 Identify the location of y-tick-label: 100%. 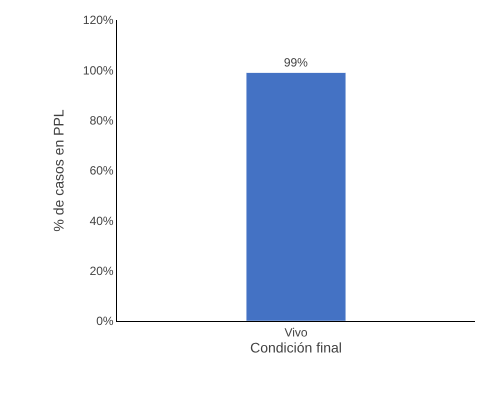
(98, 70).